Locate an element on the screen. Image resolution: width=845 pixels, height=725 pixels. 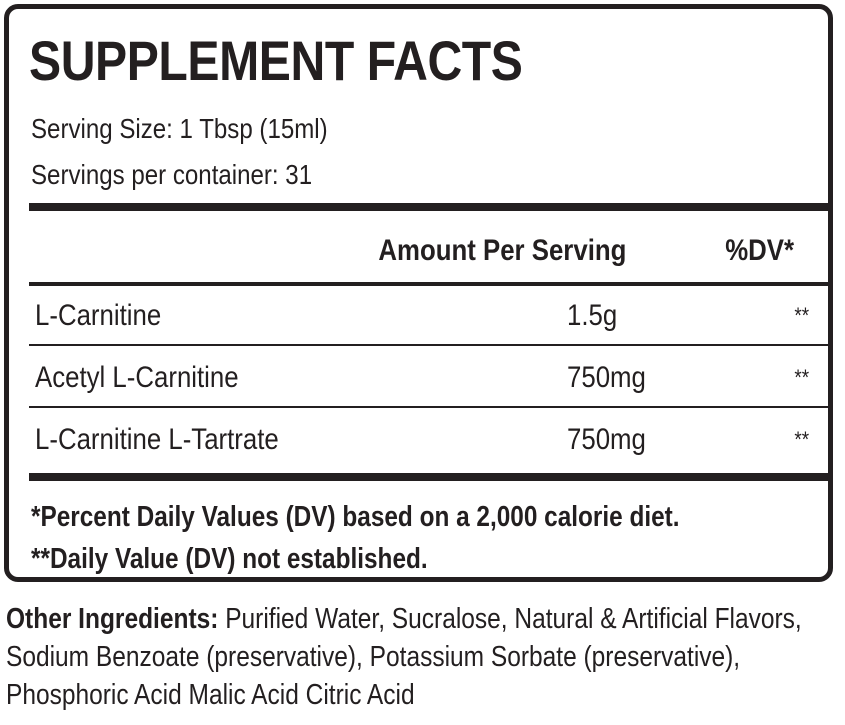
ingredient-name: L-Carnitine is located at coordinates (98, 315).